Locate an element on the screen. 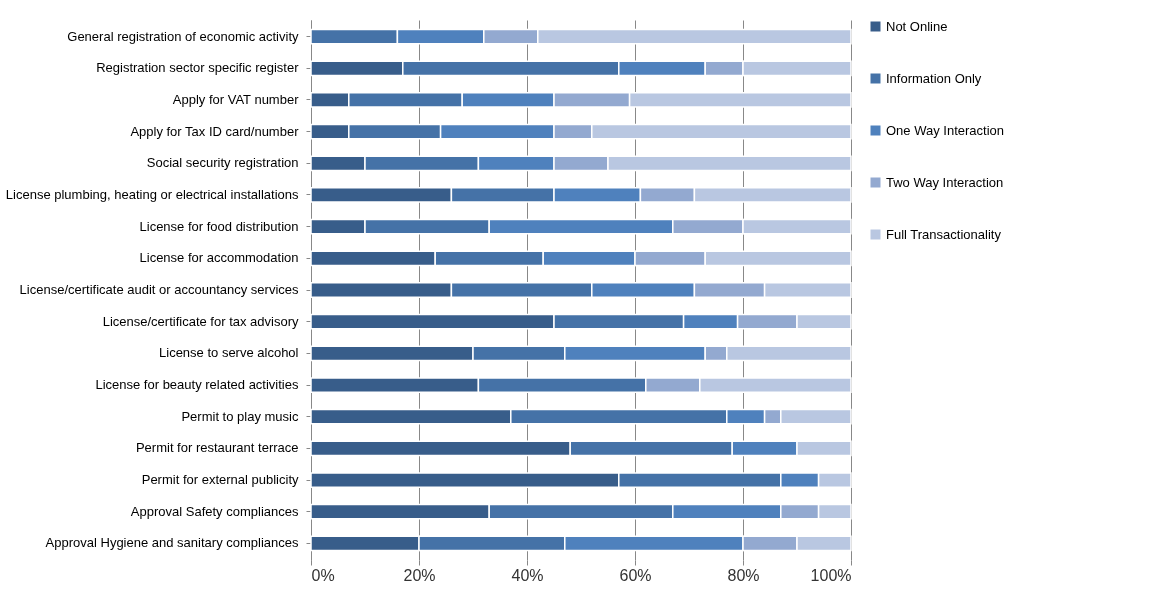 The image size is (1167, 610). y-tick-label: Apply for Tax ID card/number is located at coordinates (215, 131).